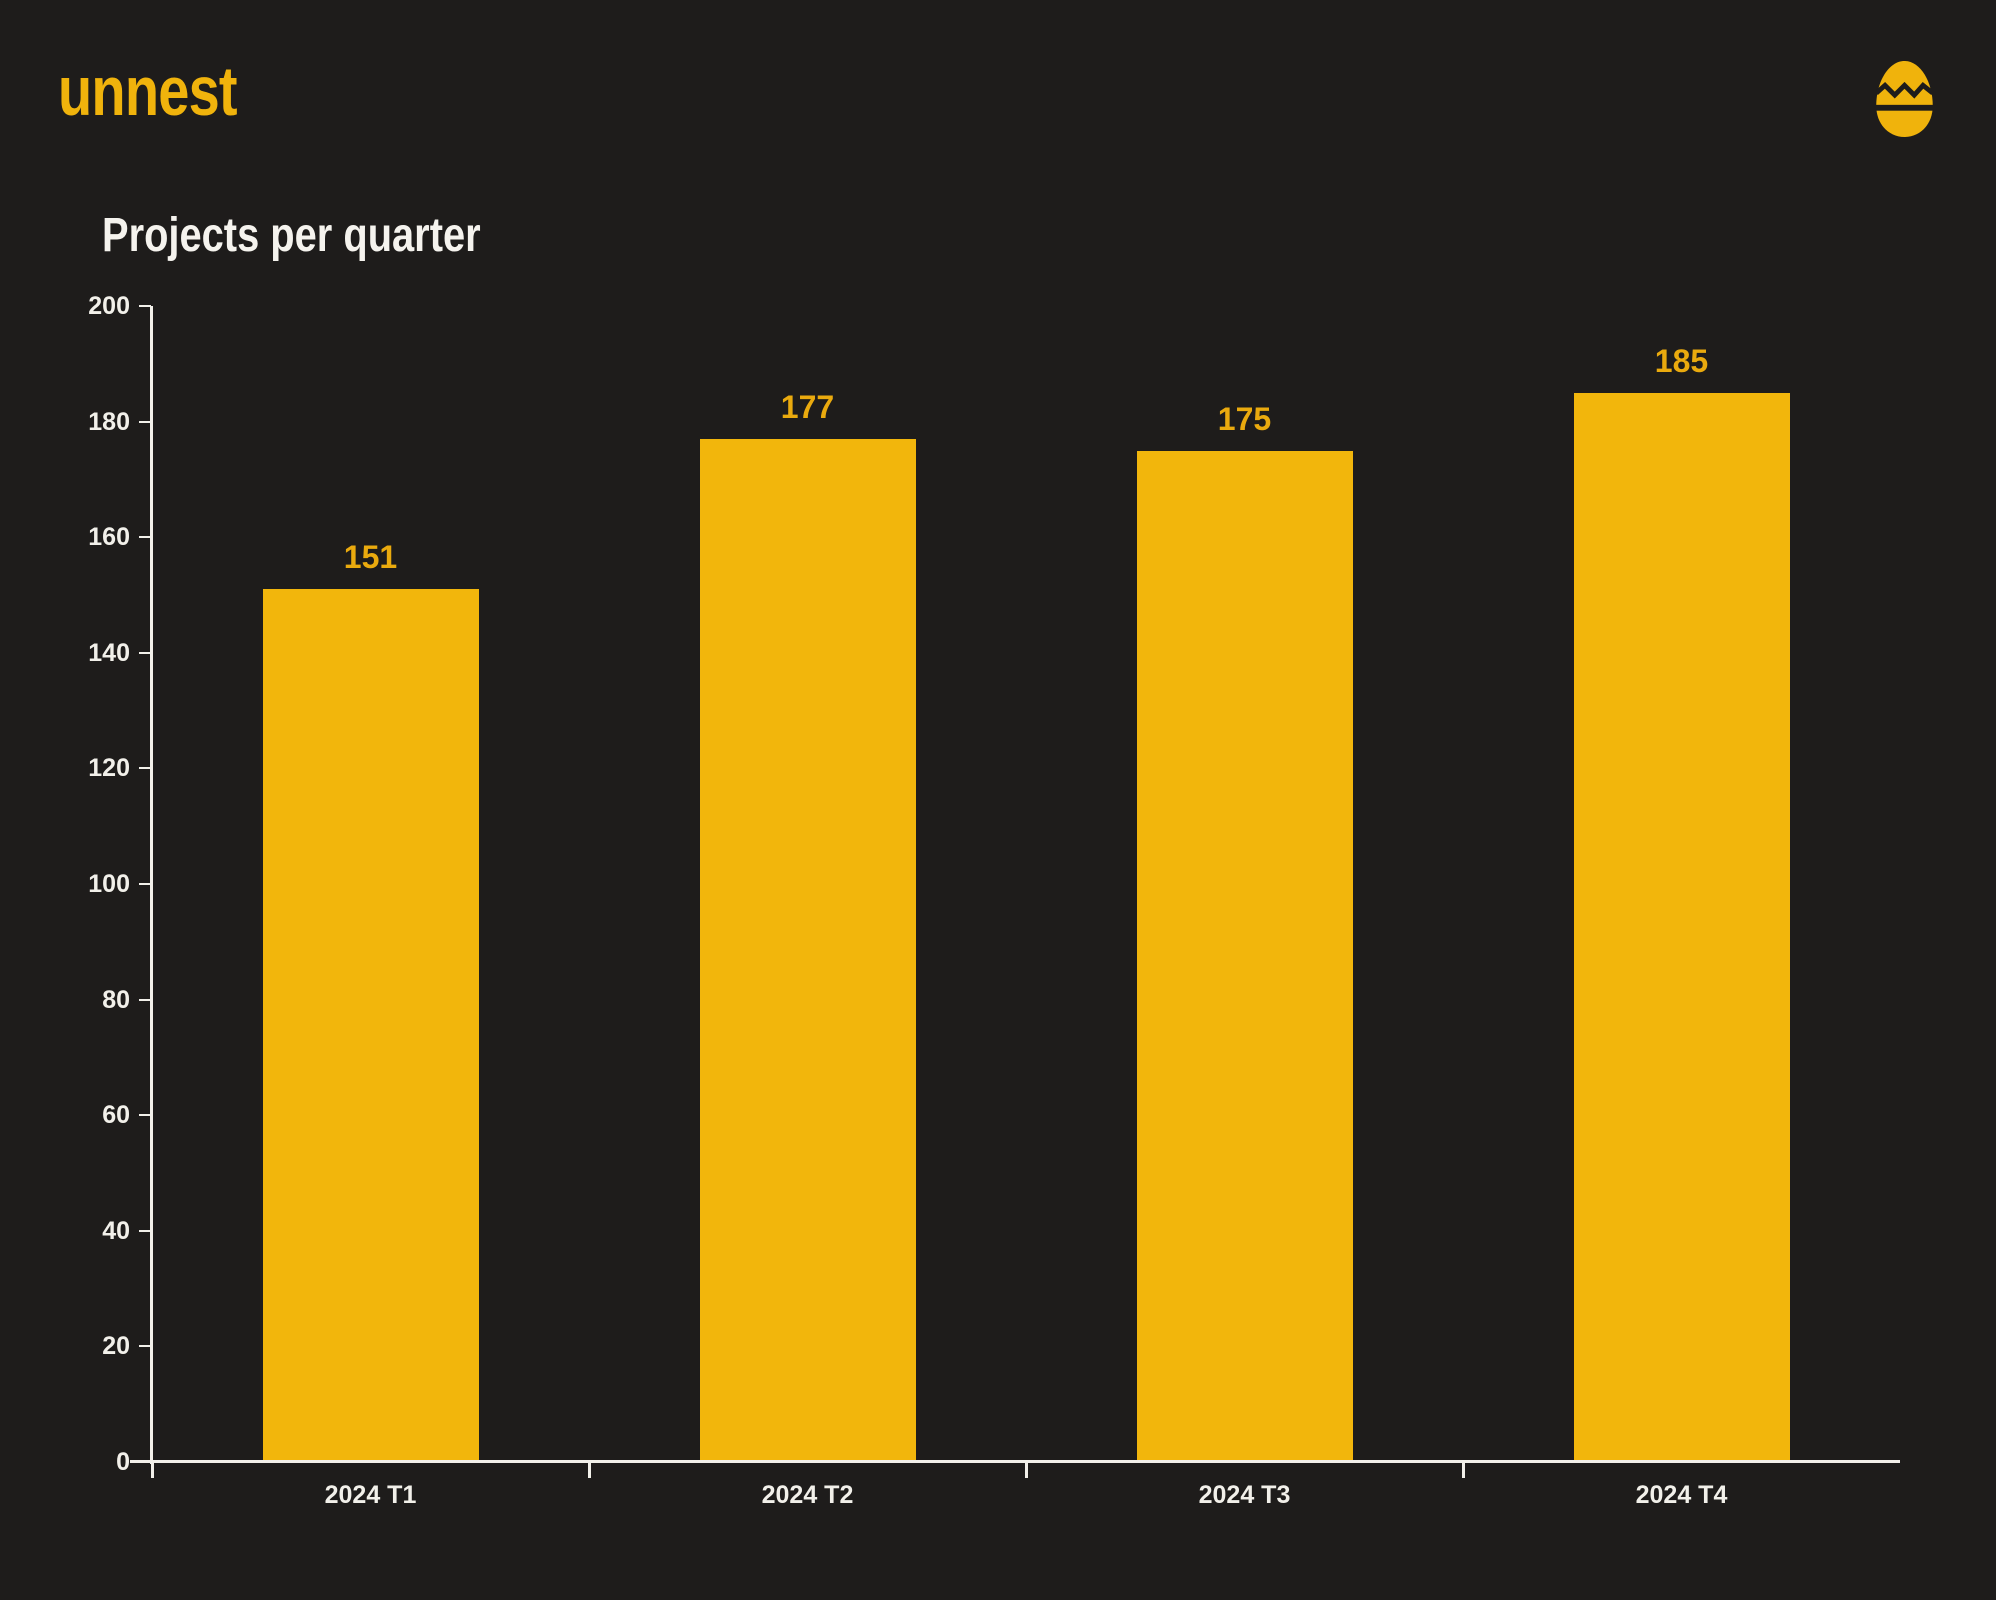 The height and width of the screenshot is (1600, 1996). Describe the element at coordinates (116, 1346) in the screenshot. I see `y-tick-label: 20` at that location.